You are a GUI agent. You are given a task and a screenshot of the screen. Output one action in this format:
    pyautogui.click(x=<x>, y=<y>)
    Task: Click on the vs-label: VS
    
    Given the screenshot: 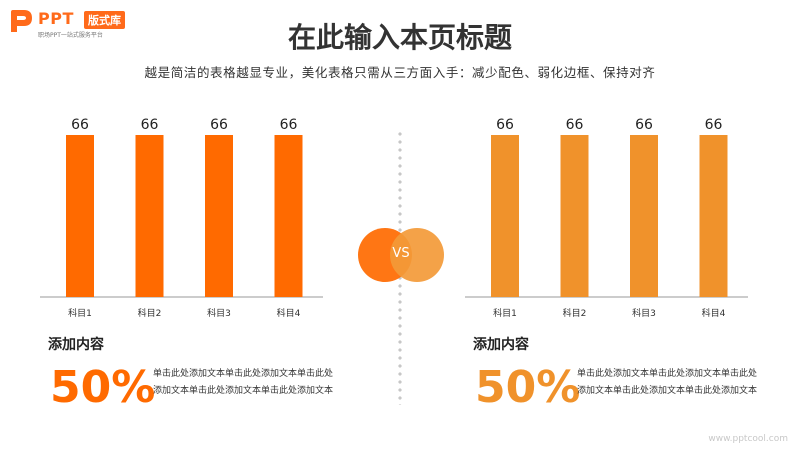 What is the action you would take?
    pyautogui.click(x=401, y=253)
    